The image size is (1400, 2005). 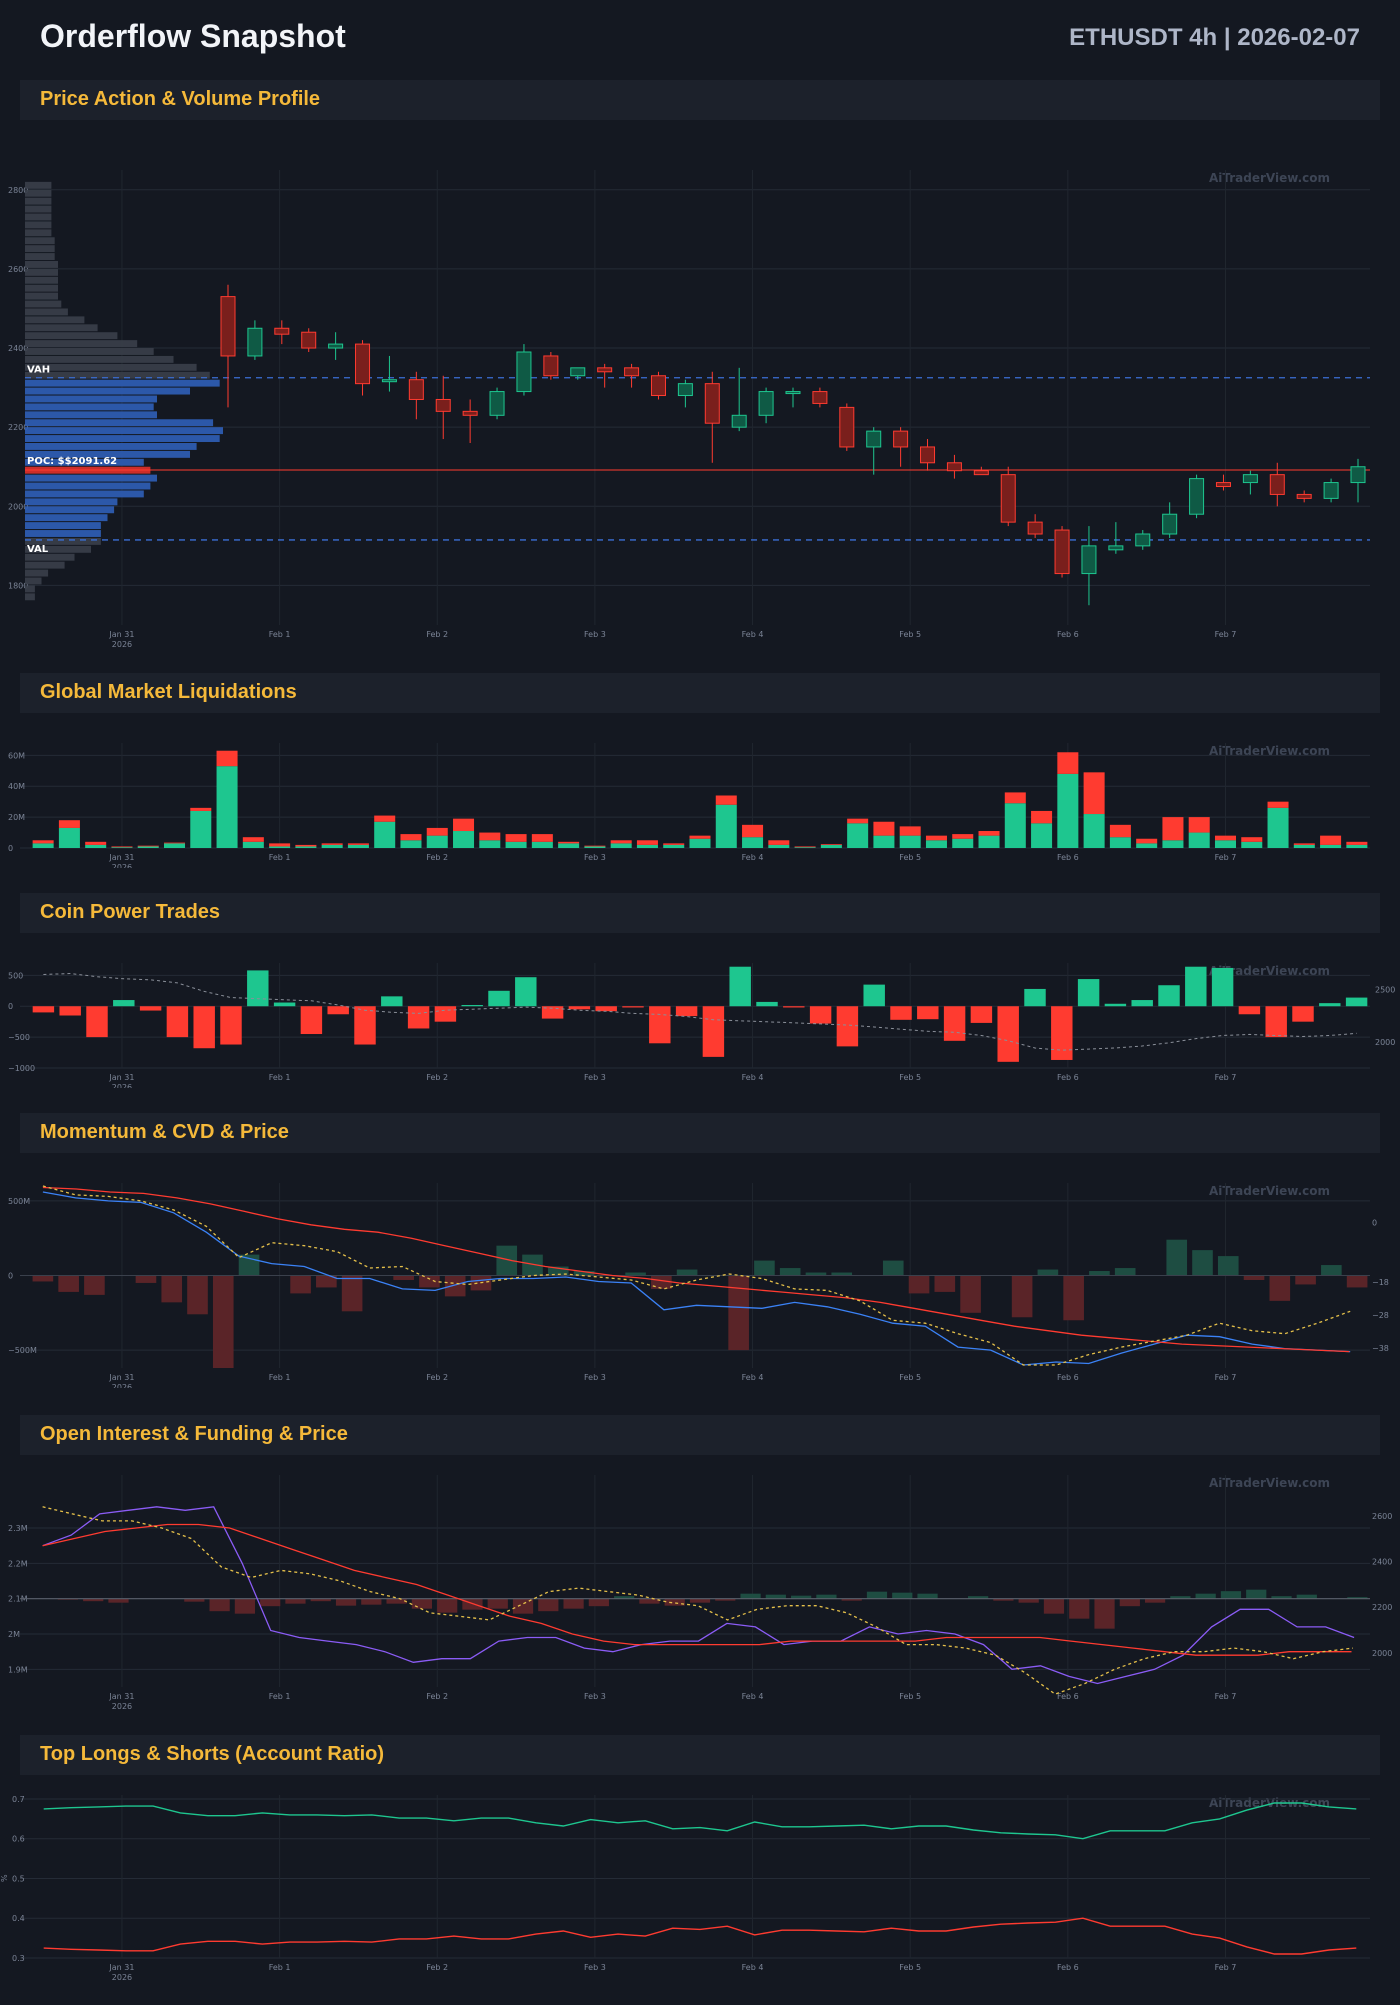 I want to click on y-tick-label: 2600, so click(x=18, y=269).